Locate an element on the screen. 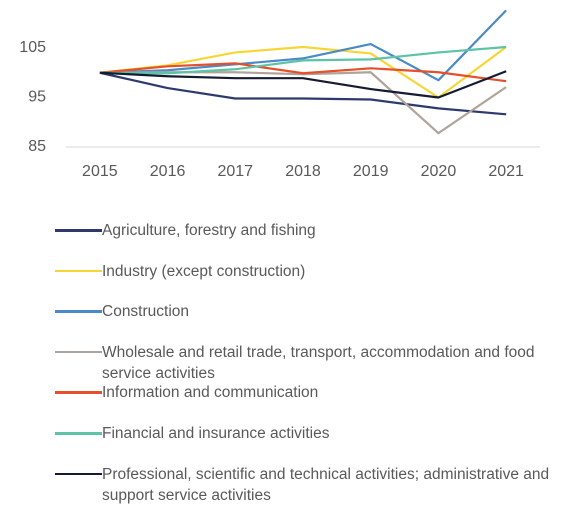 The width and height of the screenshot is (578, 507). x-tick-label: 2016 is located at coordinates (168, 171).